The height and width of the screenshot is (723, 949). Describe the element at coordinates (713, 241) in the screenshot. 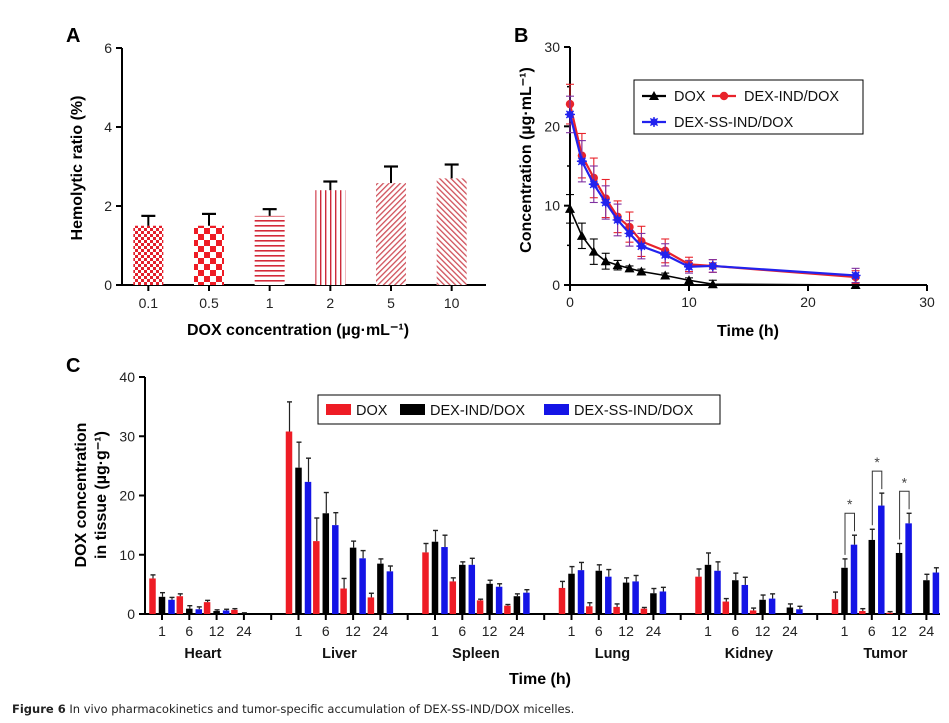

I see `series-dox` at that location.